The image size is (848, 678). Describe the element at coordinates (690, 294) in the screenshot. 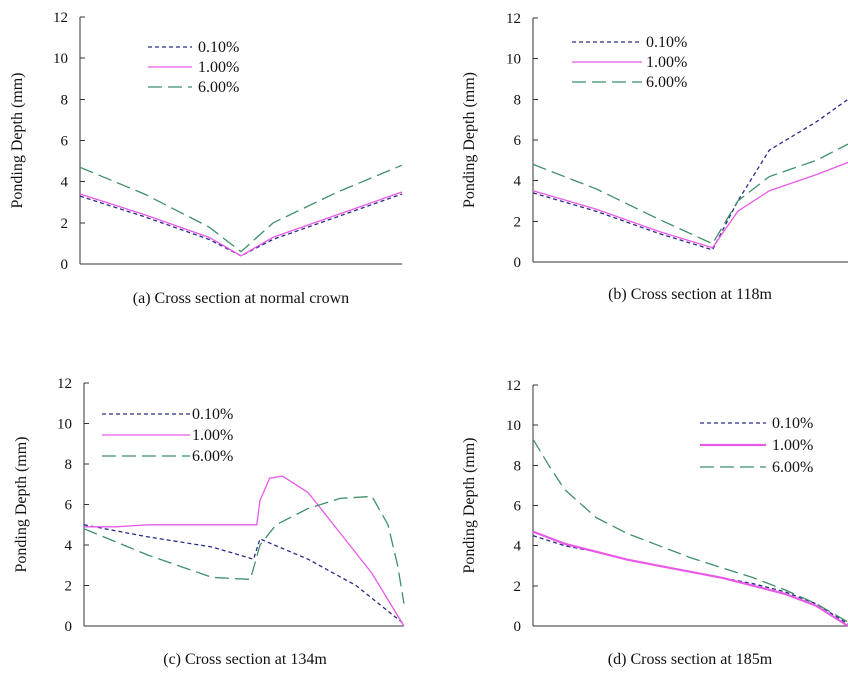

I see `chart-caption: (b) Cross section at 118m` at that location.